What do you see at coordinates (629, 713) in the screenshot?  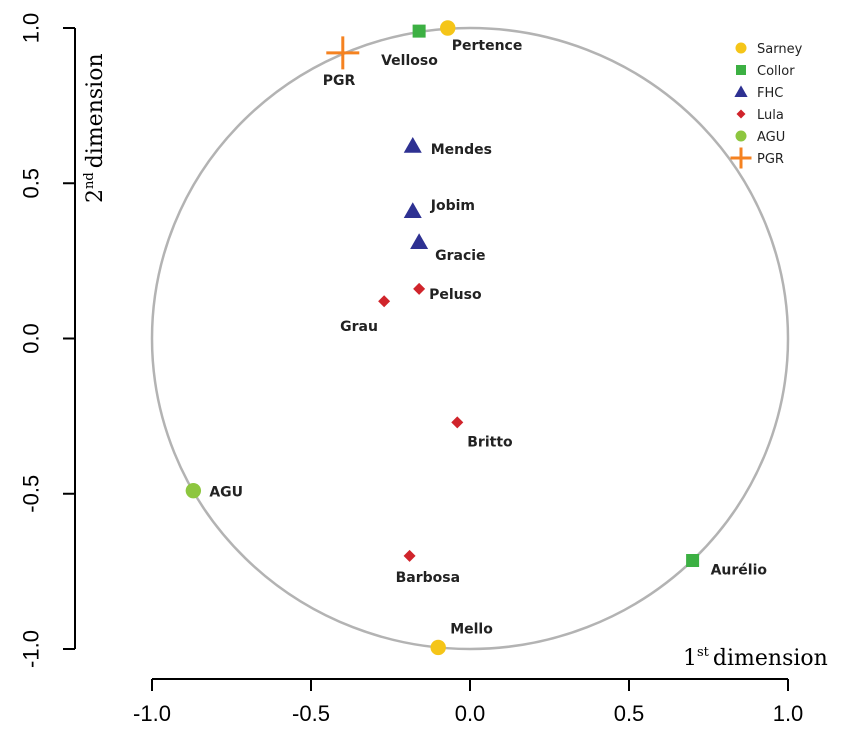 I see `x-tick-label: 0.5` at bounding box center [629, 713].